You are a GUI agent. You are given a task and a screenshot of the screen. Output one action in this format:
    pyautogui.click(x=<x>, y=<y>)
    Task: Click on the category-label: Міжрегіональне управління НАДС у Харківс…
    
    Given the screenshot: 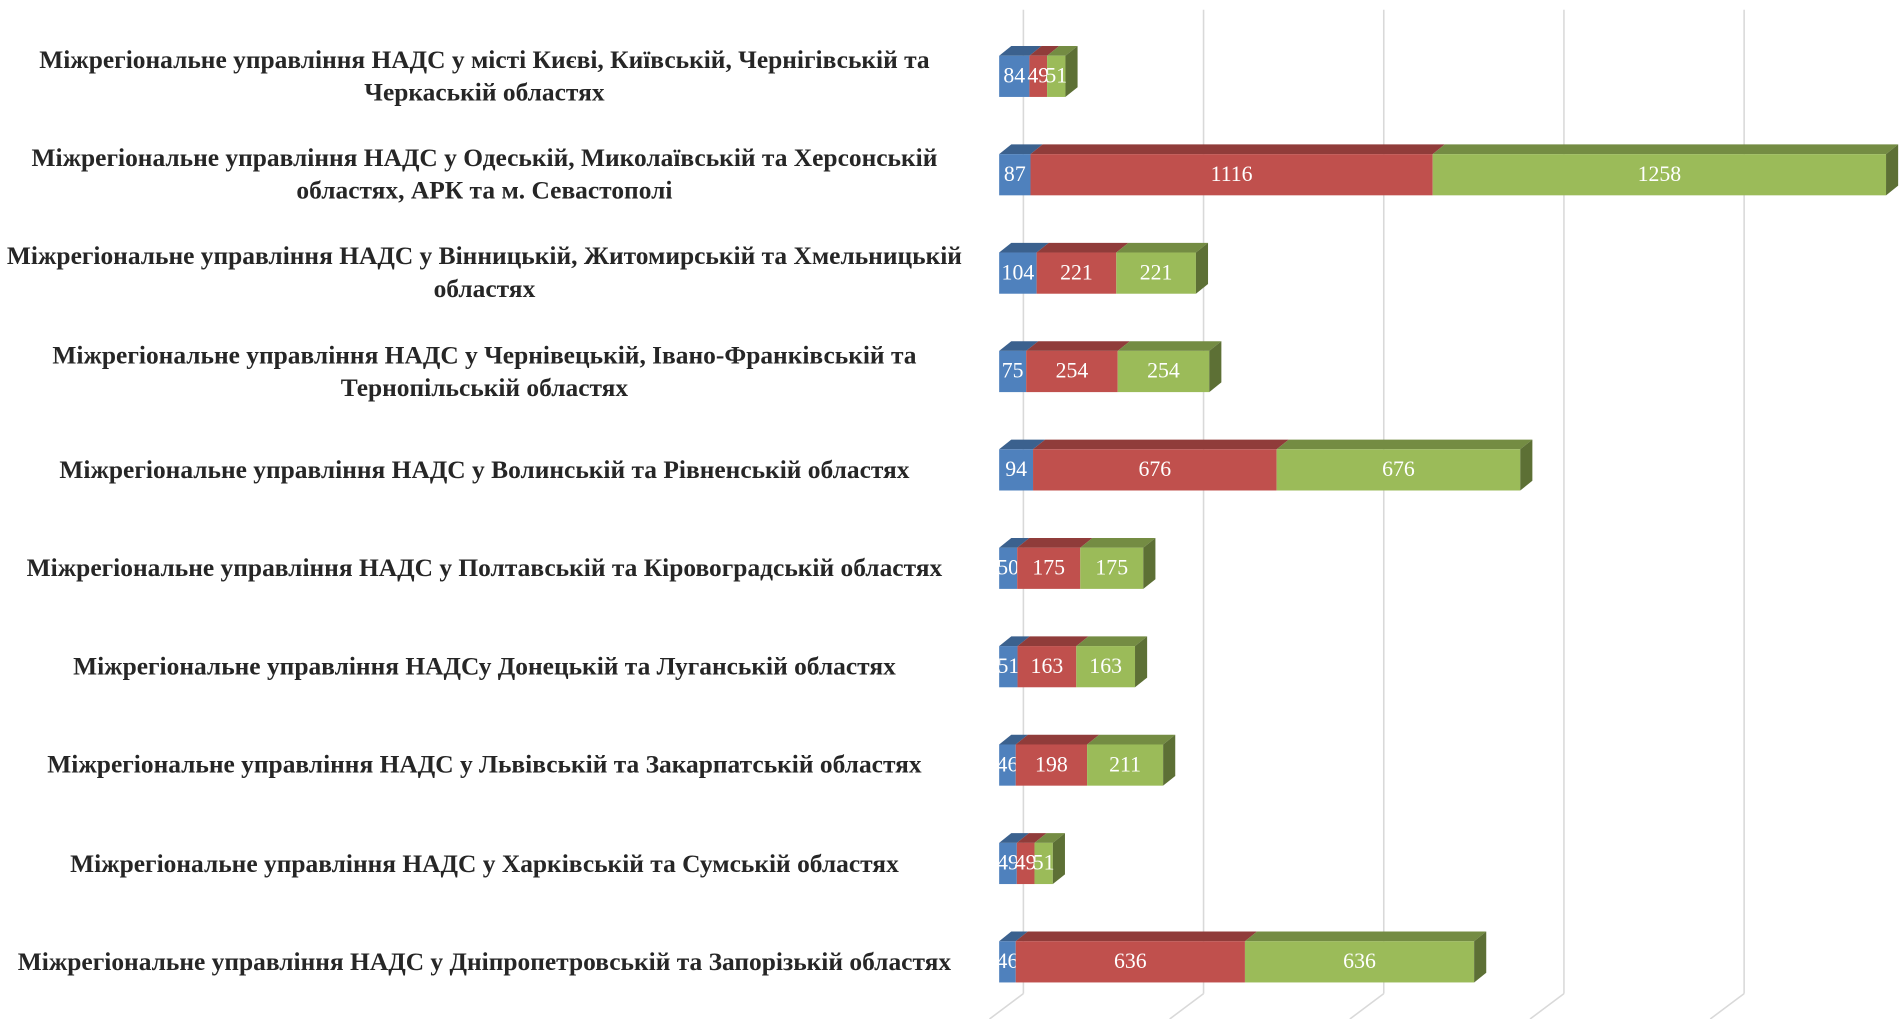 What is the action you would take?
    pyautogui.click(x=484, y=863)
    